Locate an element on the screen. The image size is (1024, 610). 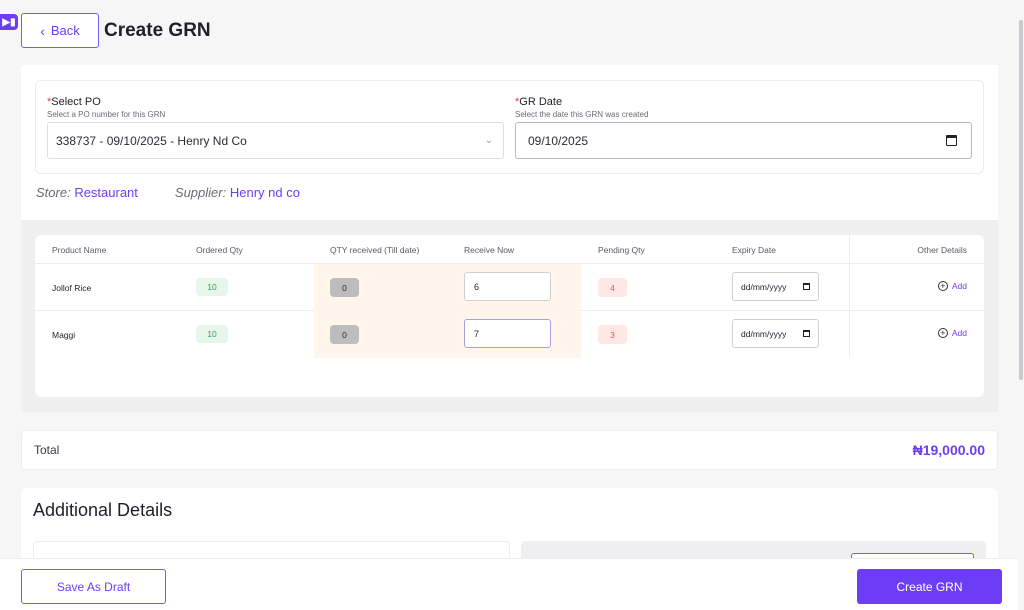
po-select-value: 338737 - 09/10/2025 - Henry Nd Co is located at coordinates (151, 140).